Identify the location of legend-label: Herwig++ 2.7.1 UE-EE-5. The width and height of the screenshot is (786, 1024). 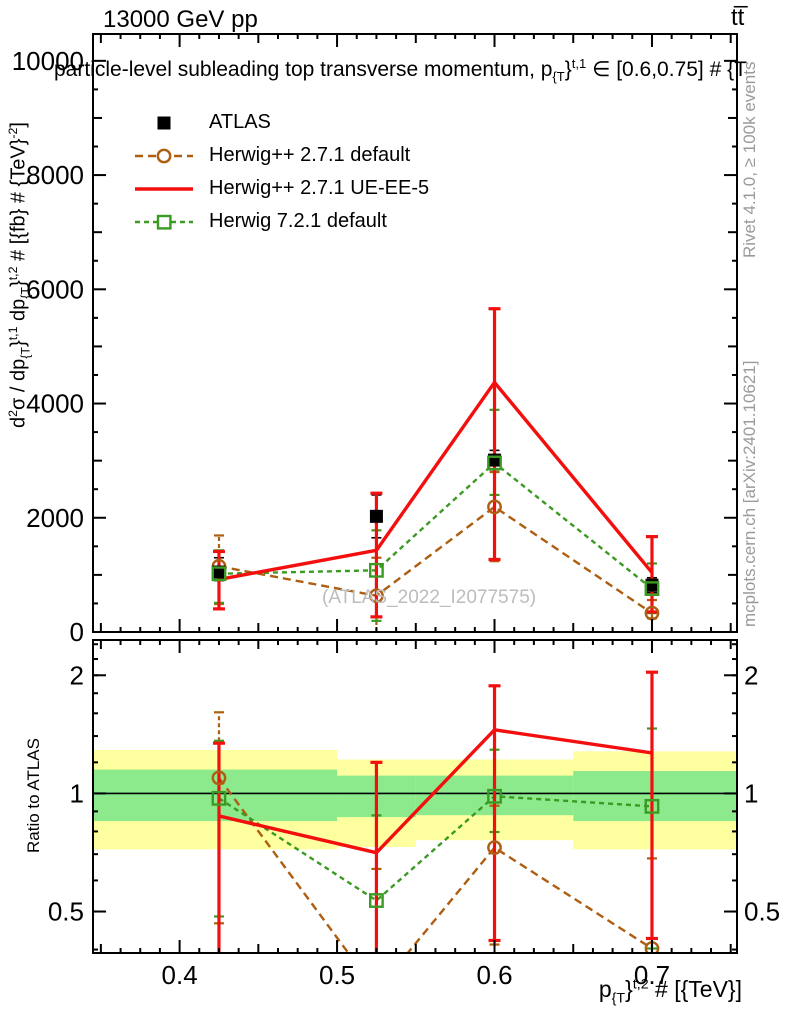
(319, 188).